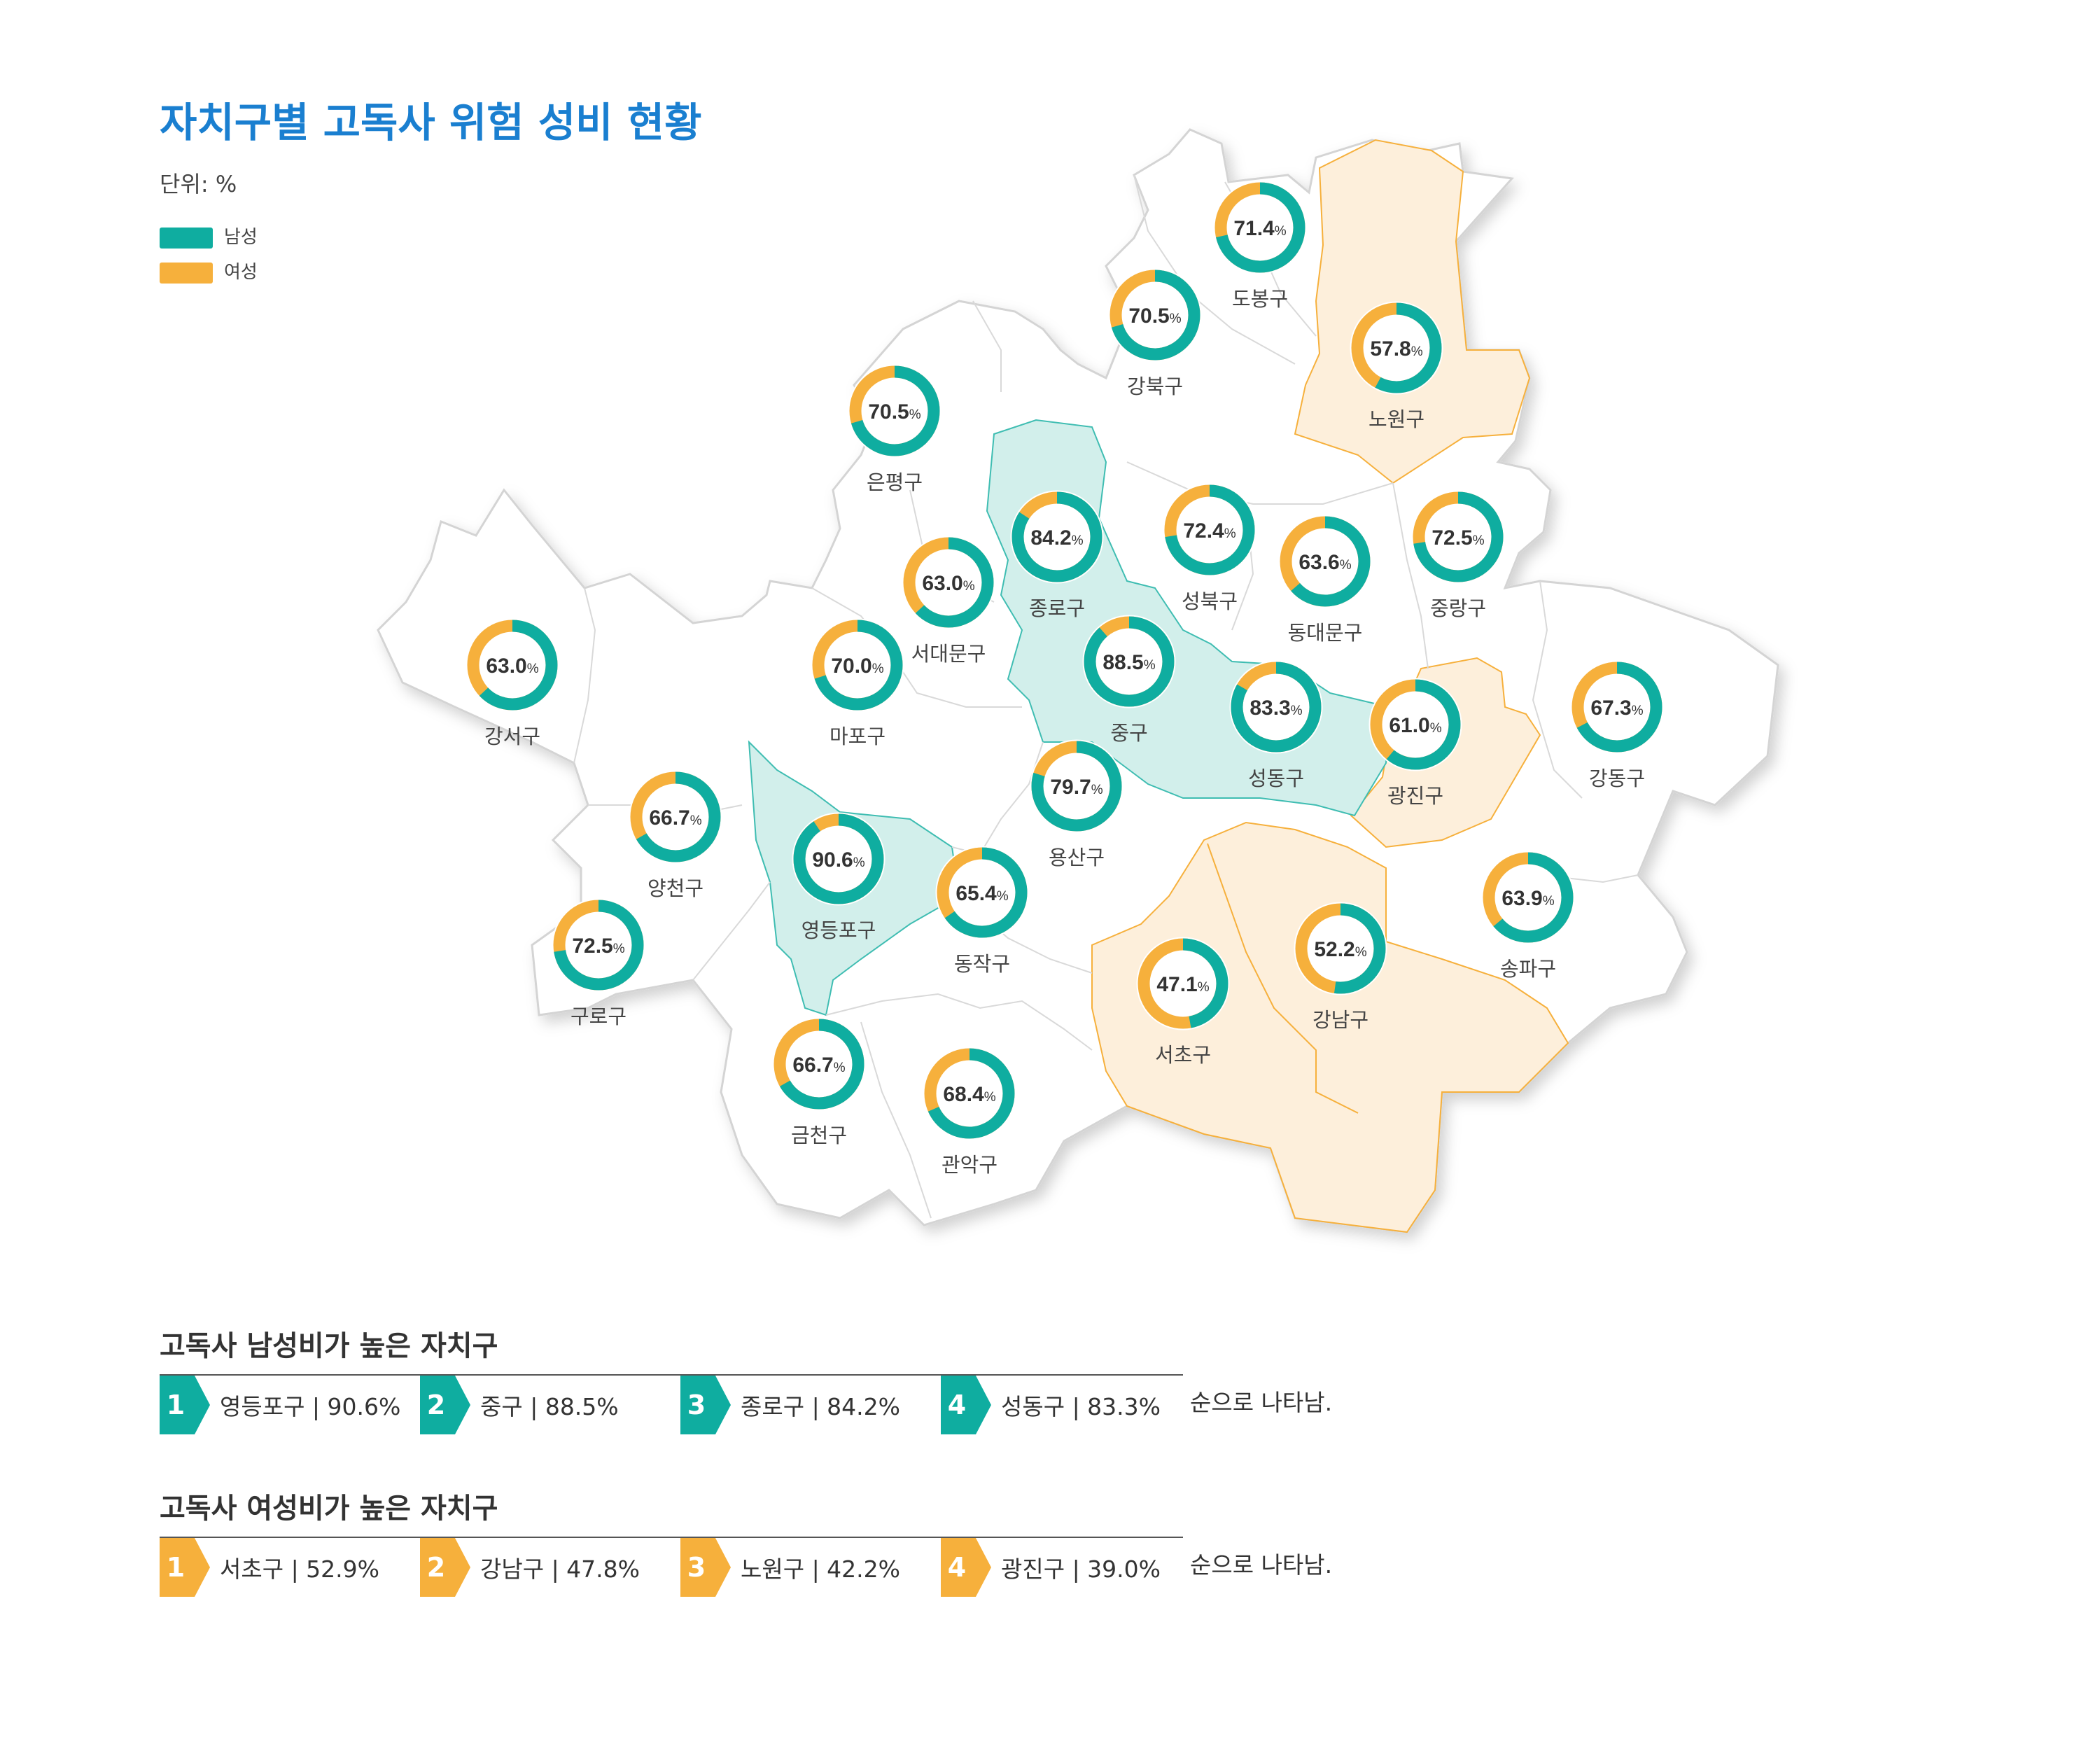  I want to click on boundary-seocho-gangnam, so click(1283, 978).